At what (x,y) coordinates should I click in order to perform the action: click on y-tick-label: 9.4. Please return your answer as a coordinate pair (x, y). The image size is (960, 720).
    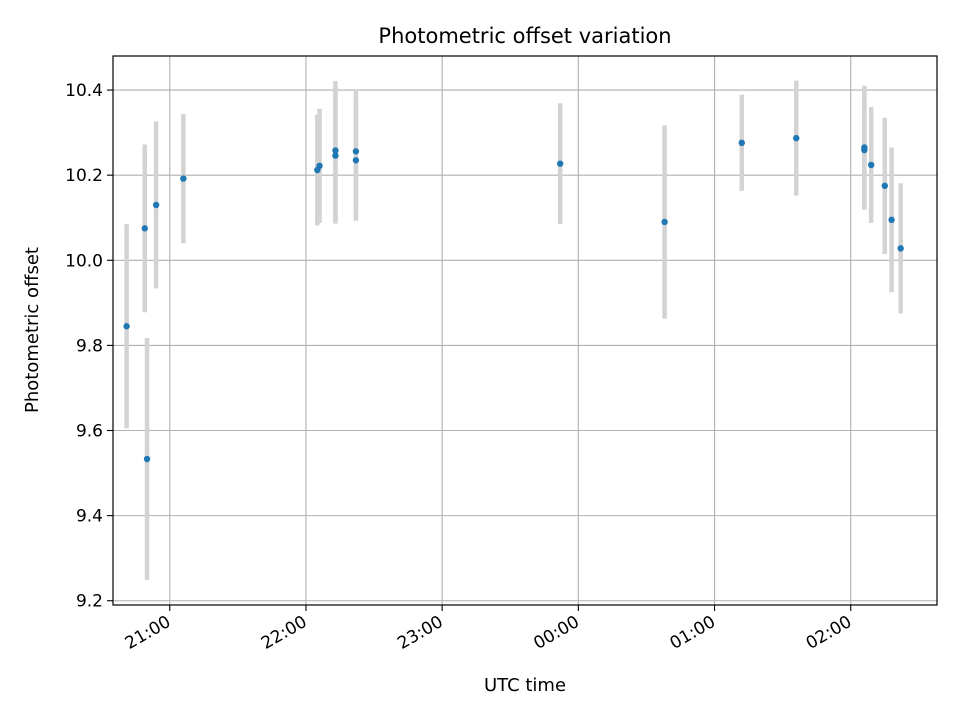
    Looking at the image, I should click on (89, 517).